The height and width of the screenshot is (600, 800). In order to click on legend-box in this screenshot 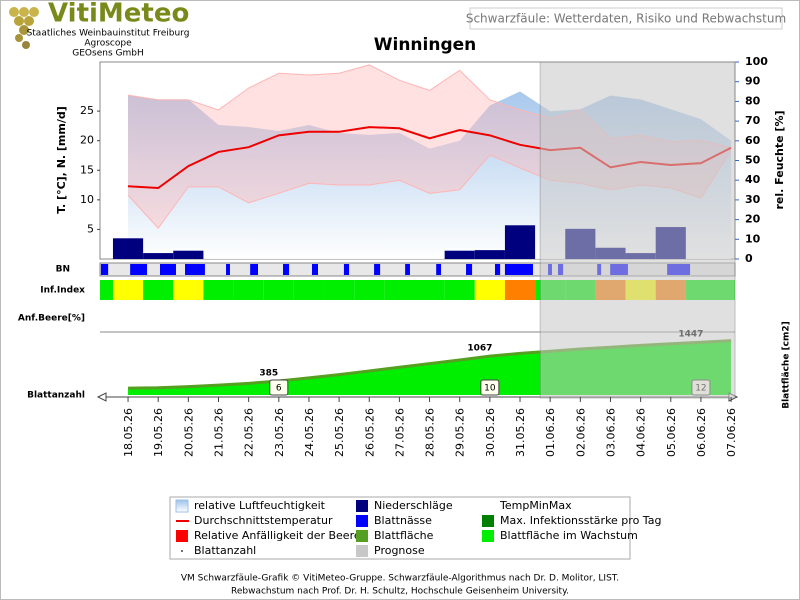, I will do `click(400, 528)`.